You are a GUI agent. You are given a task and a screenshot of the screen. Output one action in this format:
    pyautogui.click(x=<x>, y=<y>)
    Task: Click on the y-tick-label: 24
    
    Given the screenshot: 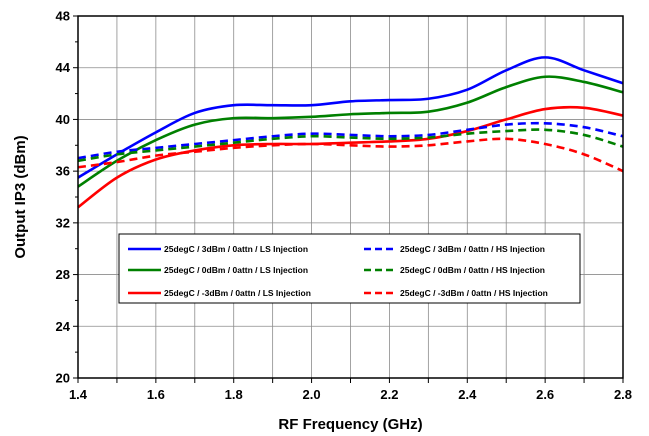 What is the action you would take?
    pyautogui.click(x=63, y=326)
    